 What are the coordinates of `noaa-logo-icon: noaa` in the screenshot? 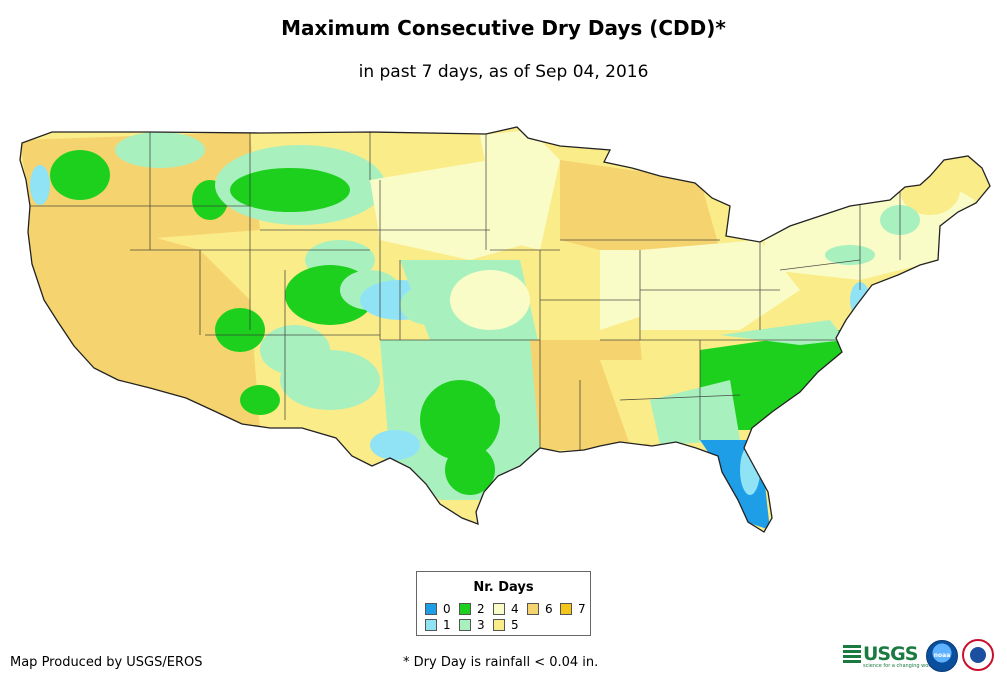 It's located at (942, 656).